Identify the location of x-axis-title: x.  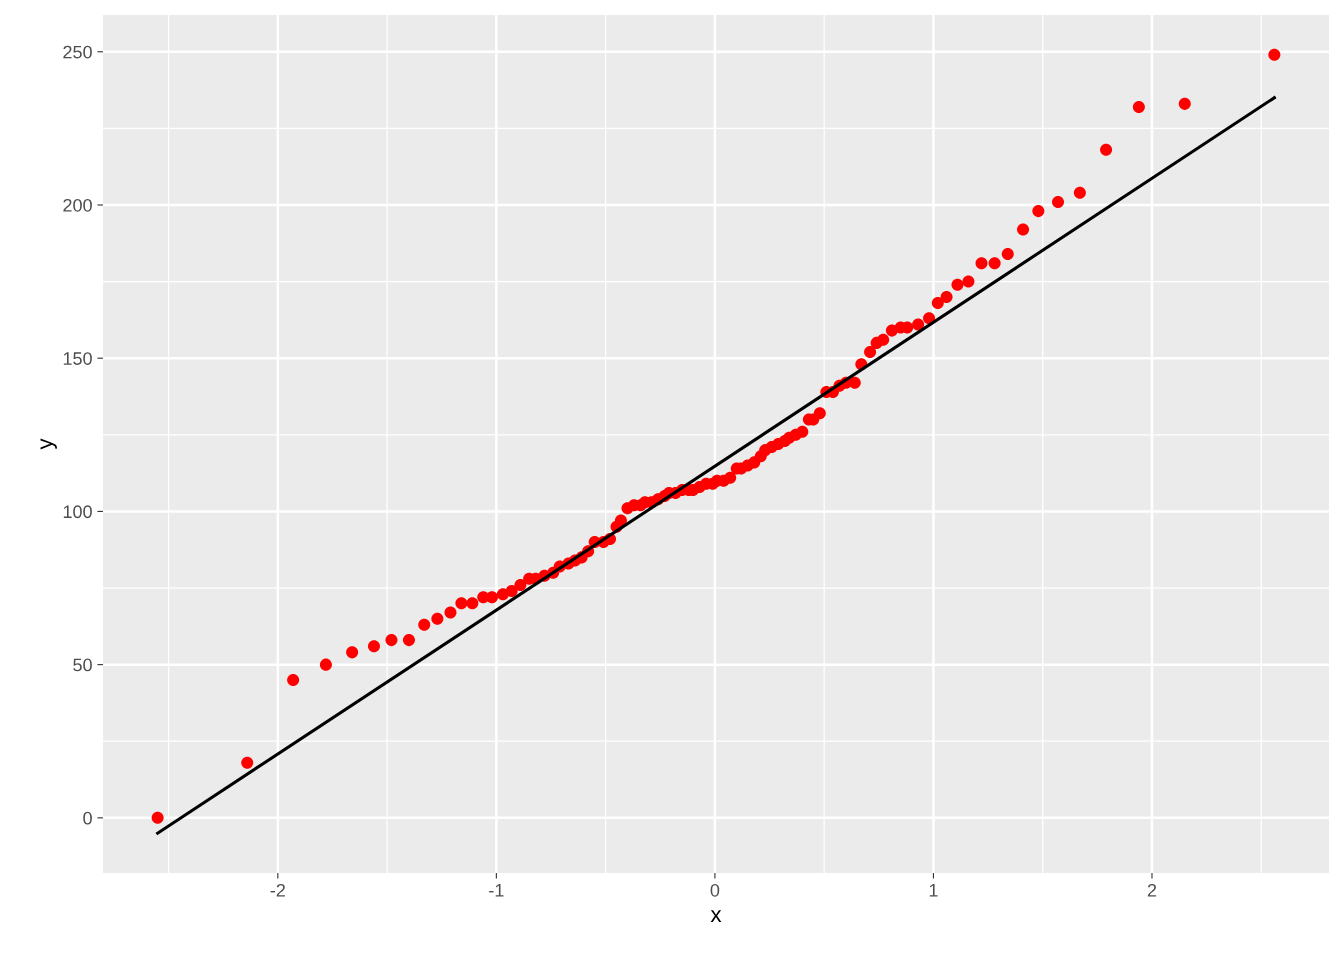
(716, 916).